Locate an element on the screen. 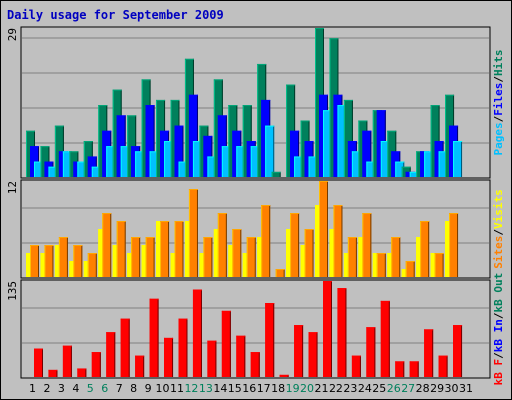 The height and width of the screenshot is (400, 512). bar-kb-f-day-9-shadow is located at coordinates (158, 337).